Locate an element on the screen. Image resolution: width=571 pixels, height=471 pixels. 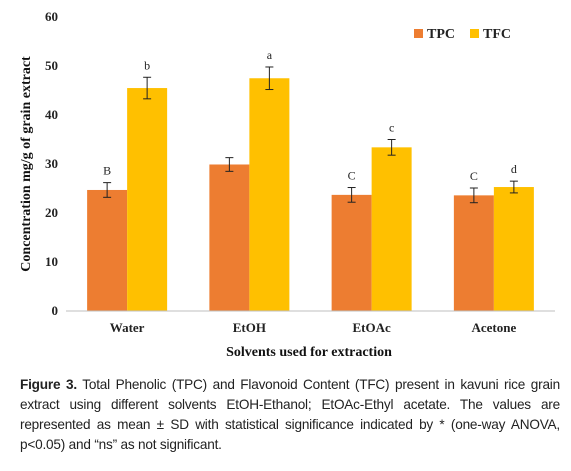
y-tick-label: 20 is located at coordinates (51, 212).